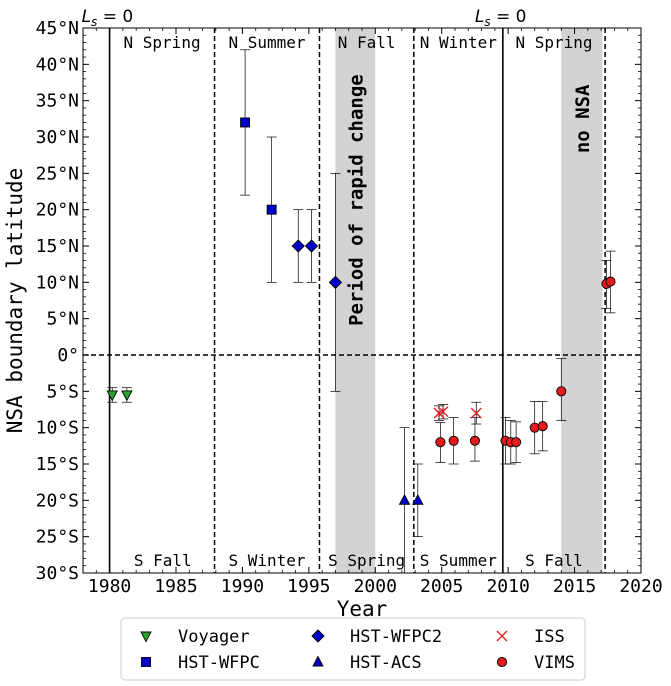 The image size is (671, 686). I want to click on legend: Voyager HST-WFPC HST-WFPC2 HST-ACS ISS VIMS, so click(353, 649).